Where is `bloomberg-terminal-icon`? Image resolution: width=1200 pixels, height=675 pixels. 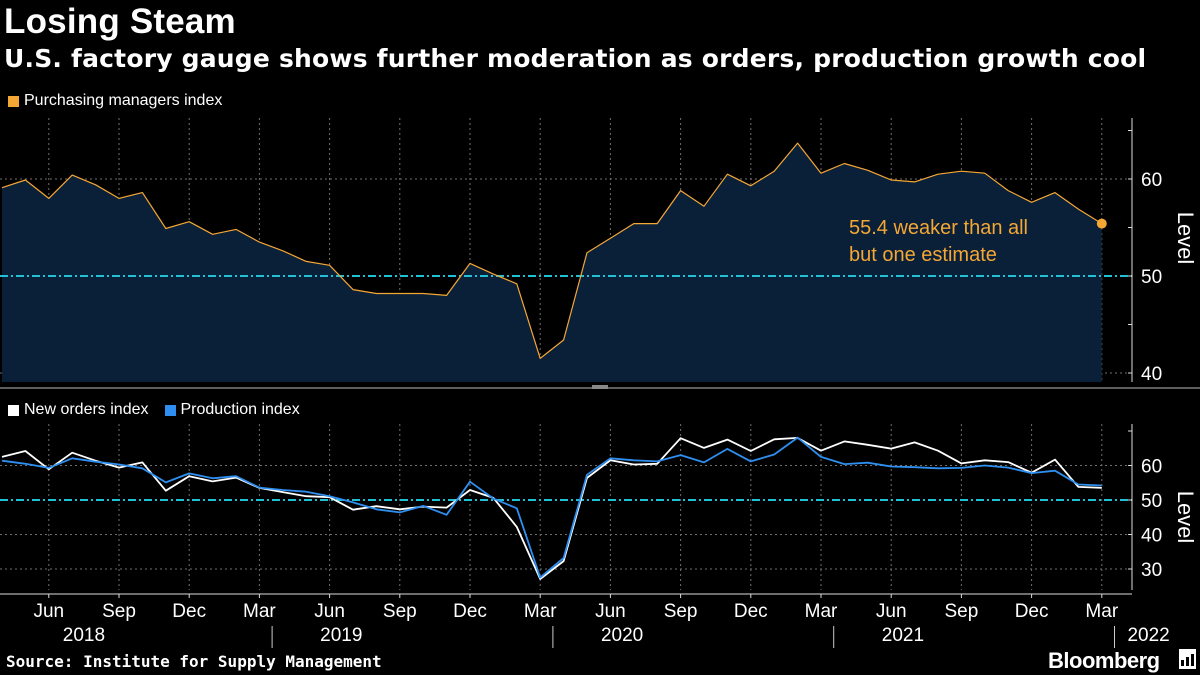
bloomberg-terminal-icon is located at coordinates (1187, 659).